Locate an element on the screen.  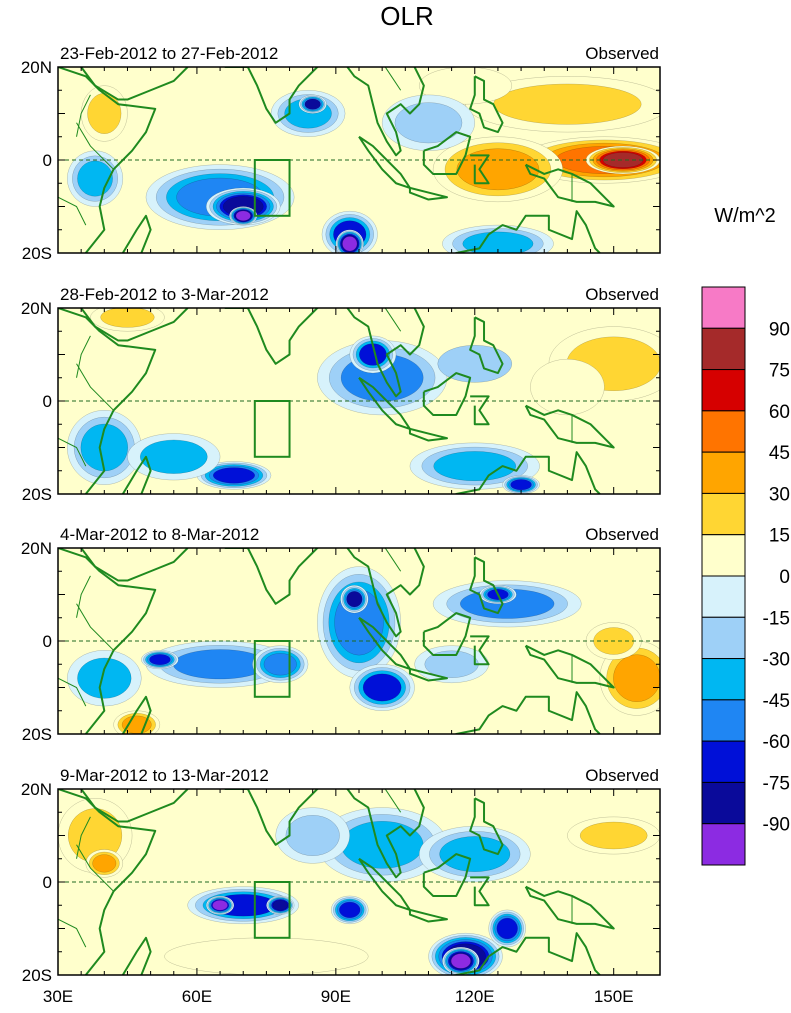
panel-period-label: 9-Mar-2012 to 13-Mar-2012 is located at coordinates (164, 775).